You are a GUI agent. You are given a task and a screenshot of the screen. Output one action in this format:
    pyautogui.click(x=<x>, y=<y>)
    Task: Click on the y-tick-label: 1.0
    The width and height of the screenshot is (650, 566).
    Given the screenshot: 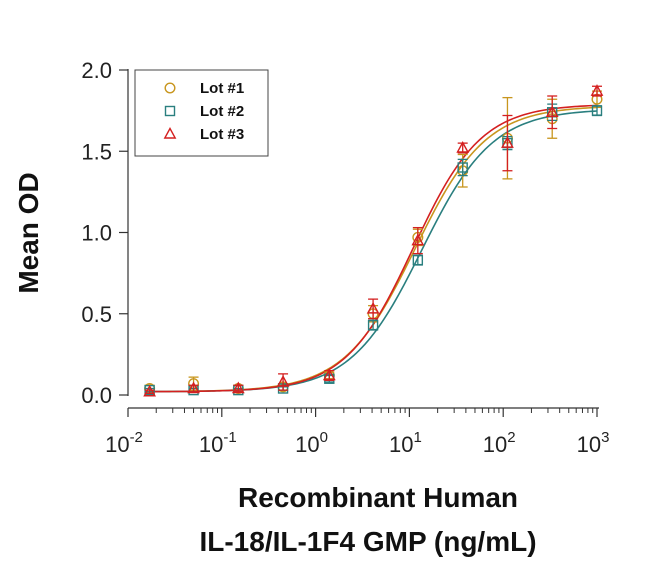 What is the action you would take?
    pyautogui.click(x=96, y=233)
    